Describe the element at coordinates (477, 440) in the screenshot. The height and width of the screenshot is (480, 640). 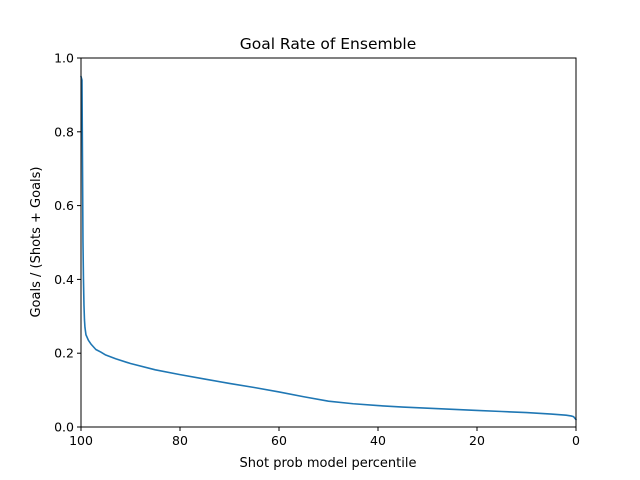
I see `x-tick-label: 20` at that location.